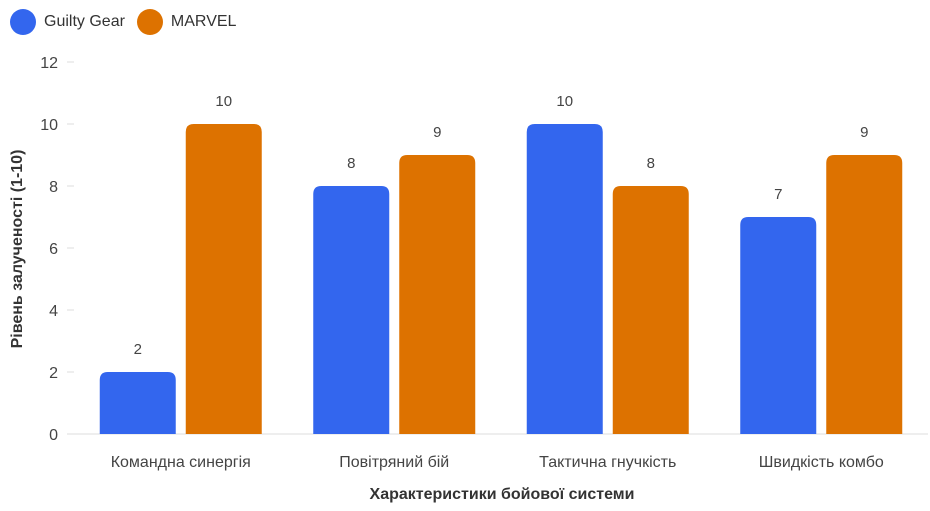  What do you see at coordinates (53, 373) in the screenshot?
I see `y-tick-label: 2` at bounding box center [53, 373].